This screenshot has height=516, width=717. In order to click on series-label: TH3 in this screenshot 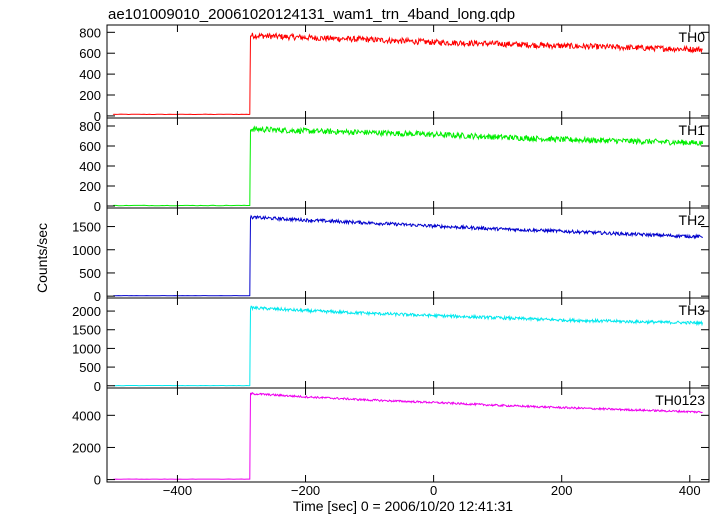, I will do `click(692, 310)`.